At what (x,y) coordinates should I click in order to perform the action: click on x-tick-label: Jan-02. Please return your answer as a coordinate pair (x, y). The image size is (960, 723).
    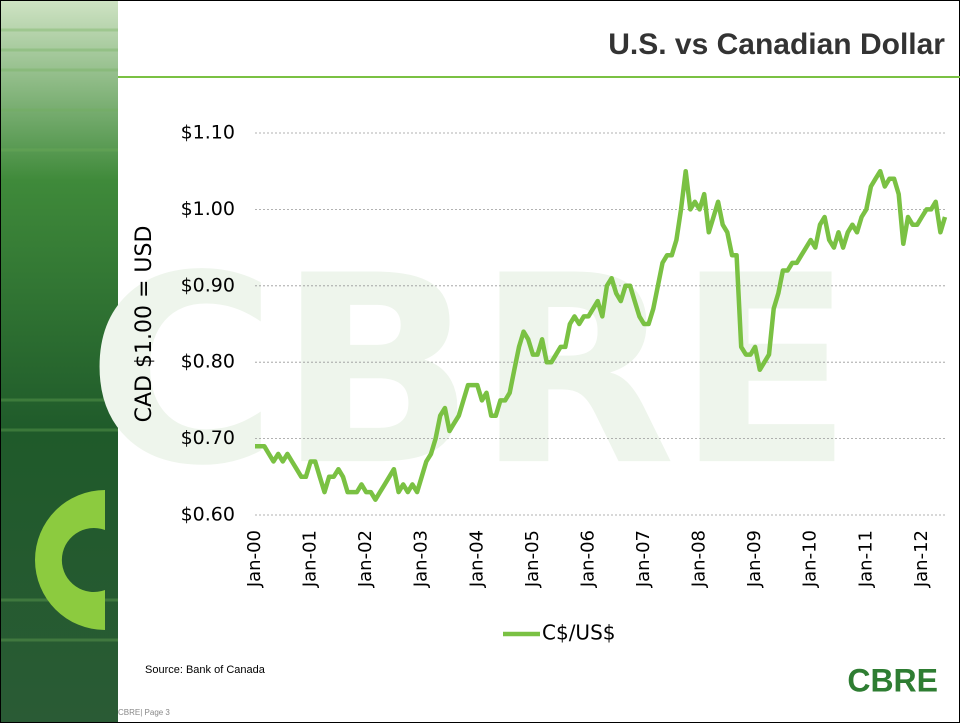
    Looking at the image, I should click on (365, 559).